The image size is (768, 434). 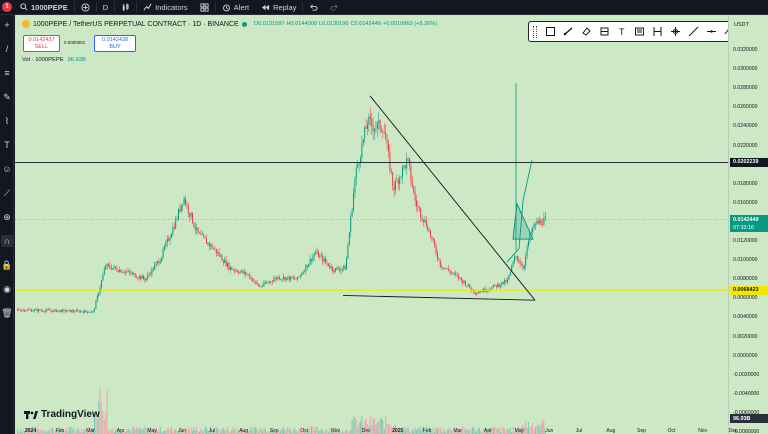 What do you see at coordinates (125, 7) in the screenshot?
I see `chart-type-button` at bounding box center [125, 7].